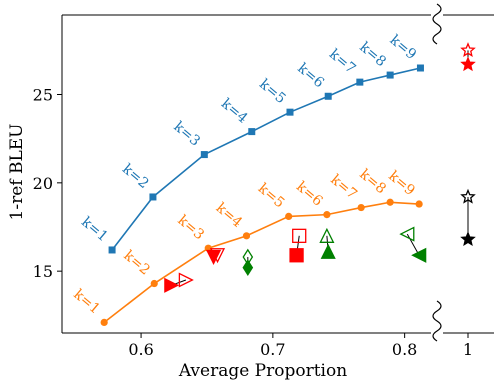 The image size is (494, 383). What do you see at coordinates (419, 255) in the screenshot?
I see `triangle-left-filled-marker` at bounding box center [419, 255].